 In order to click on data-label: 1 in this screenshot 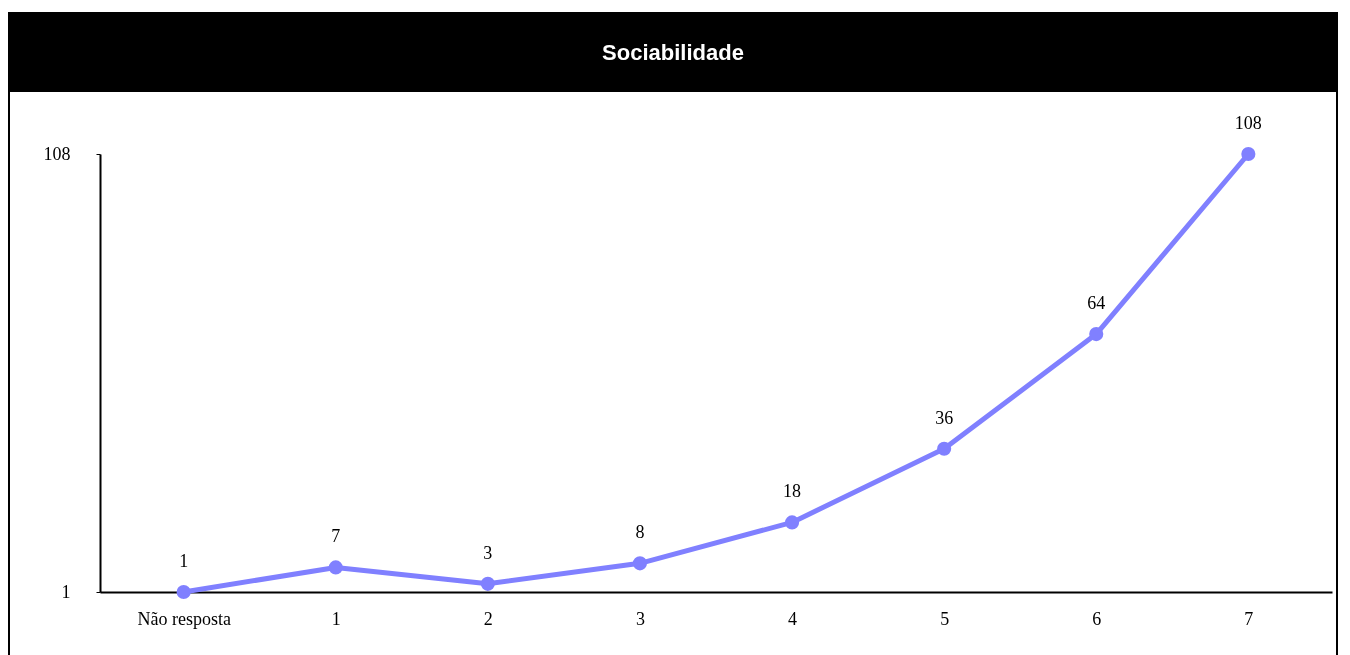, I will do `click(184, 561)`.